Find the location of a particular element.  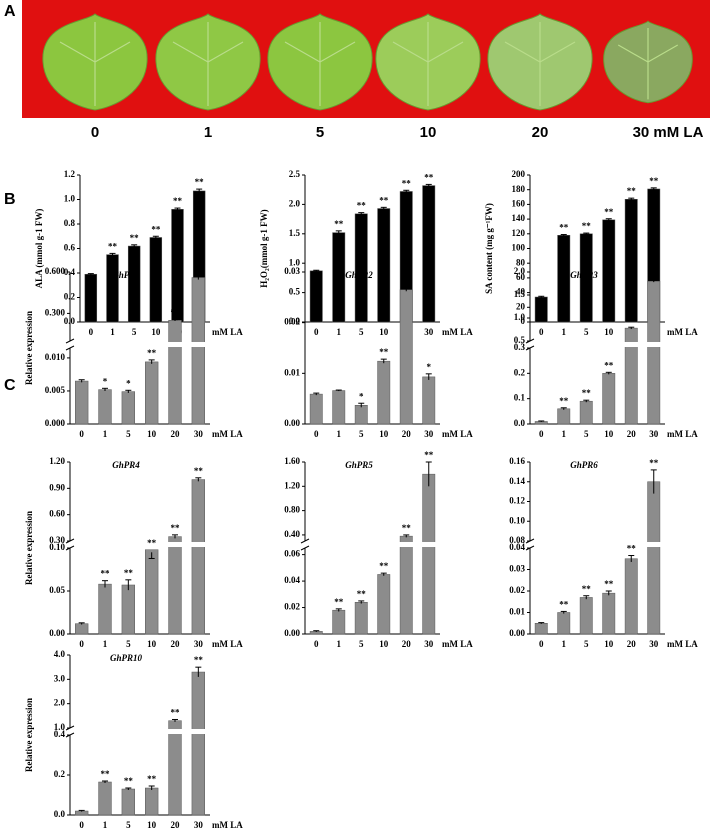

chart-title: GhPR4 is located at coordinates (126, 465).